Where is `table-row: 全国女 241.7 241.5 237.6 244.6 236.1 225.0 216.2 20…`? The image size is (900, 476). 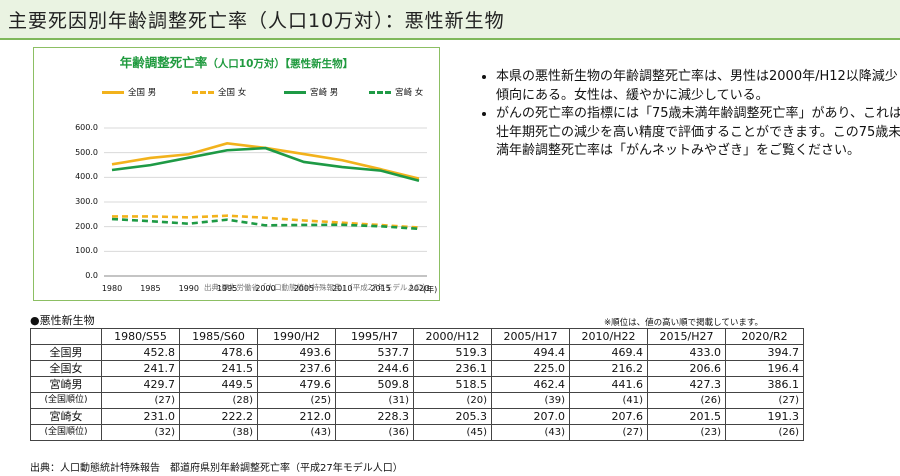 table-row: 全国女 241.7 241.5 237.6 244.6 236.1 225.0 216.2 20… is located at coordinates (417, 368).